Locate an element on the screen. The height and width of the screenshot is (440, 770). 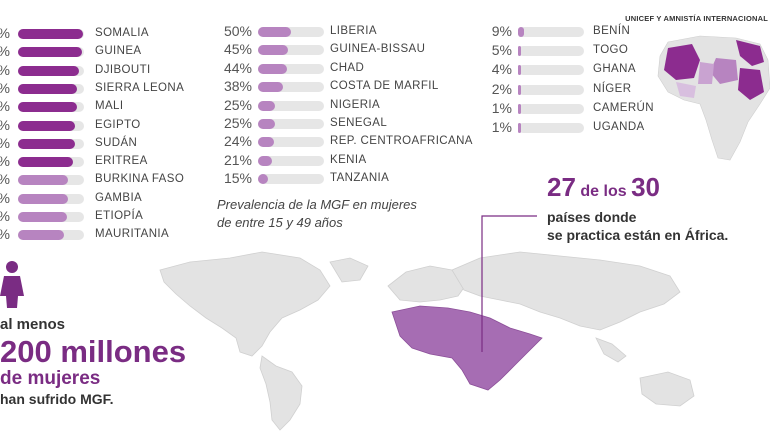
africa-region is located at coordinates (467, 348).